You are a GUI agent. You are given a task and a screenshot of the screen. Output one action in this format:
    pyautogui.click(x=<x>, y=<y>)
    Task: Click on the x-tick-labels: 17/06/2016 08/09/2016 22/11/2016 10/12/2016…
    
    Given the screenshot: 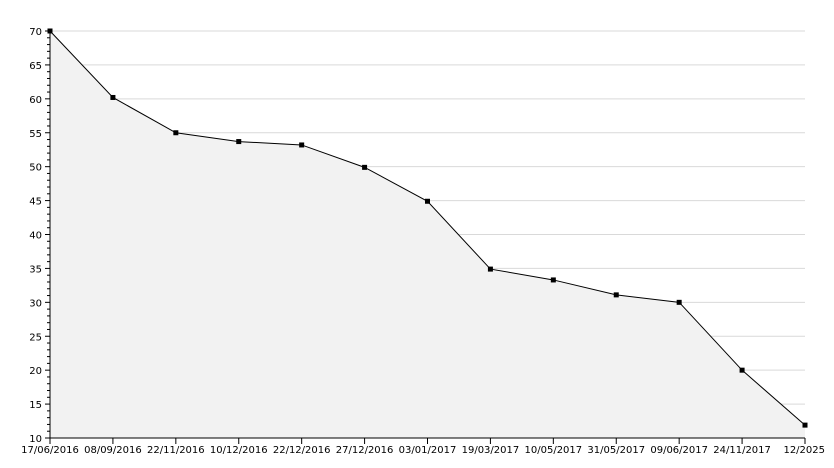 What is the action you would take?
    pyautogui.click(x=423, y=450)
    